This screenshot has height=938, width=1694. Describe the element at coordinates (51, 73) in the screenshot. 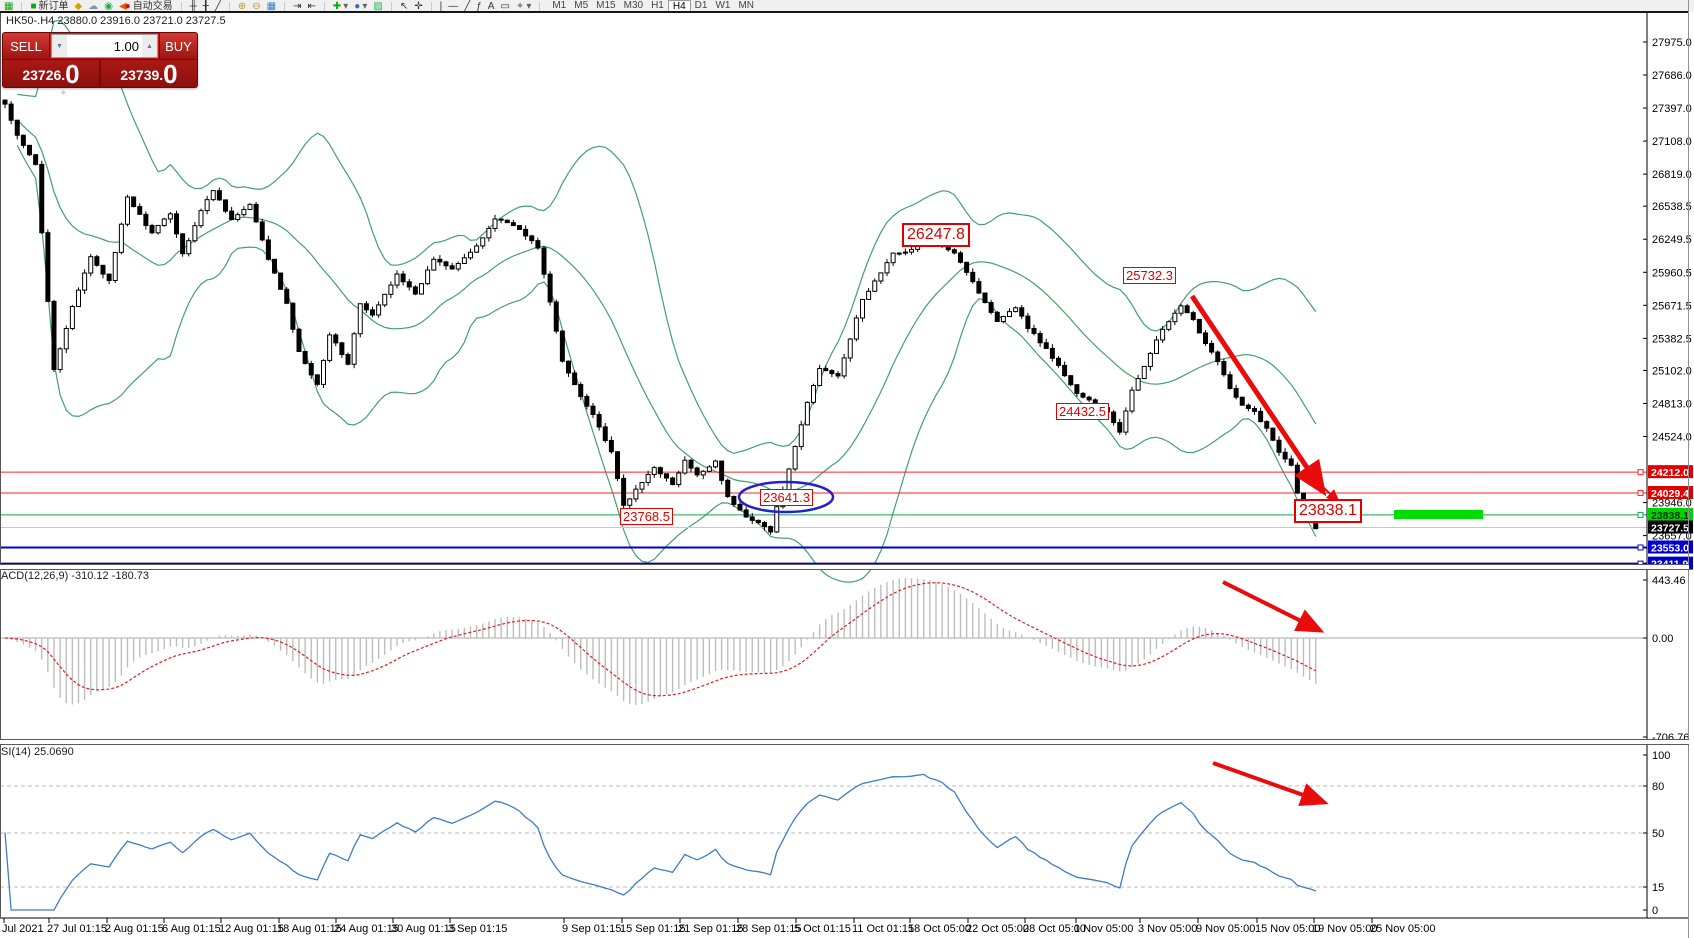

I see `sell-price: 23726 . 0` at that location.